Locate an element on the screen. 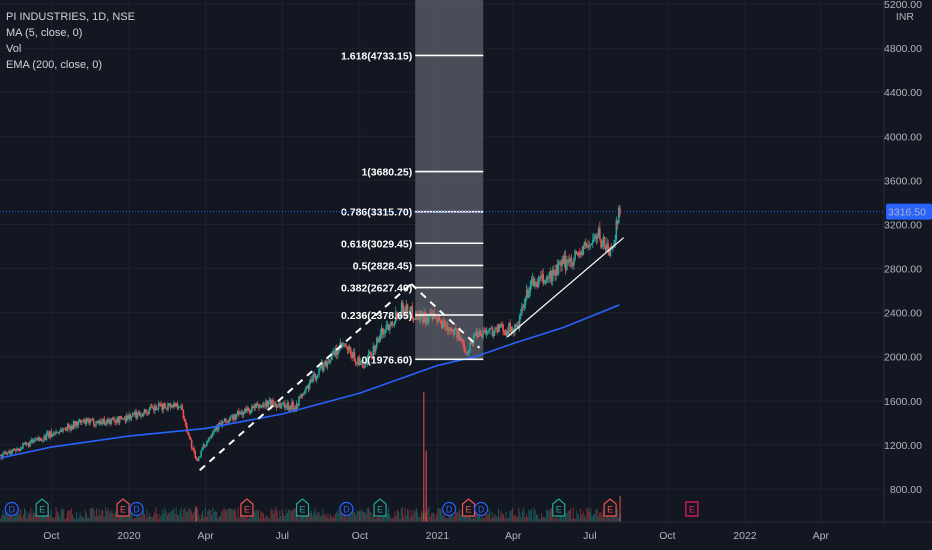  volume-spike is located at coordinates (196, 514).